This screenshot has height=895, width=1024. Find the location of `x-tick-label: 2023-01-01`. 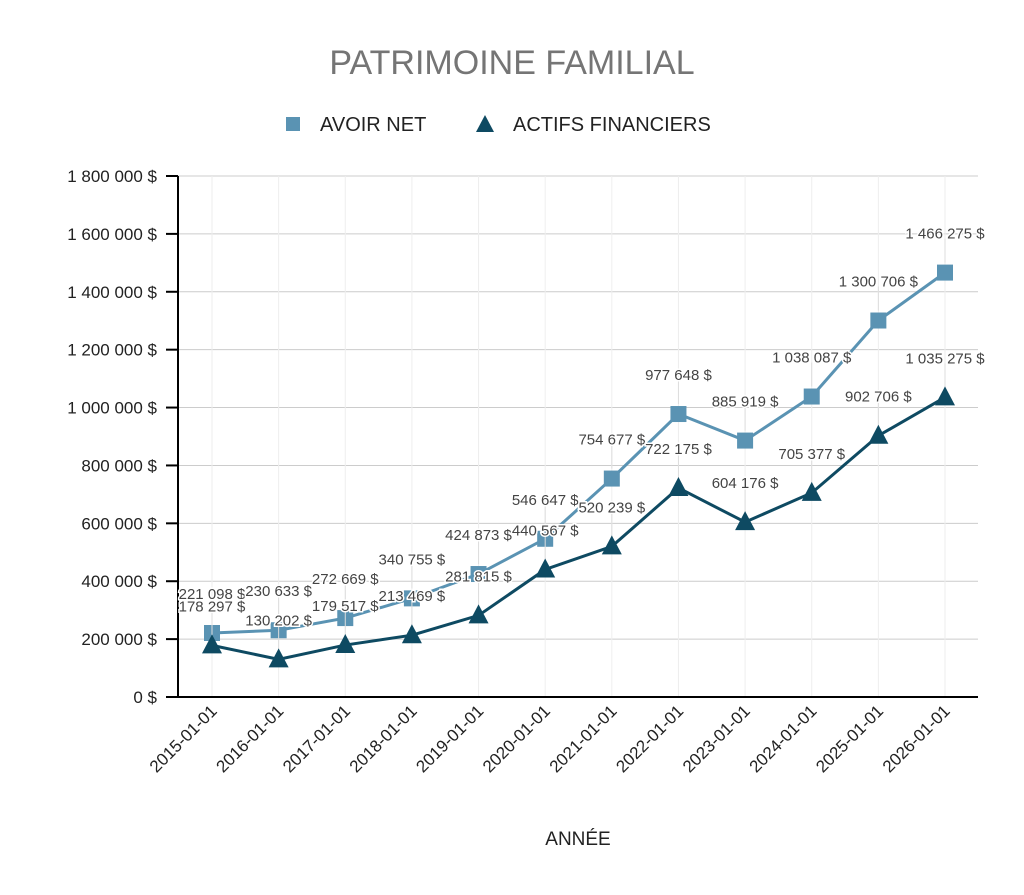

x-tick-label: 2023-01-01 is located at coordinates (716, 738).